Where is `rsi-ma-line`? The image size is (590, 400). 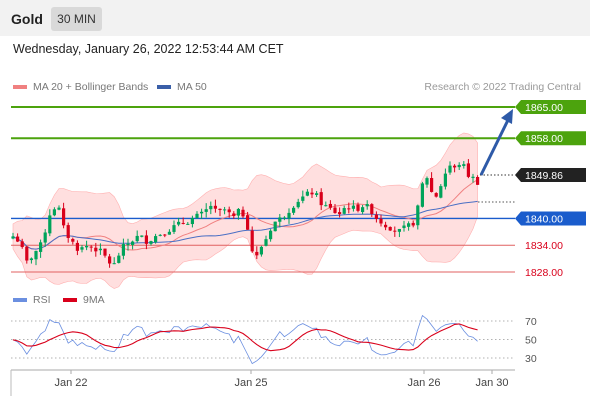 rsi-ma-line is located at coordinates (245, 337).